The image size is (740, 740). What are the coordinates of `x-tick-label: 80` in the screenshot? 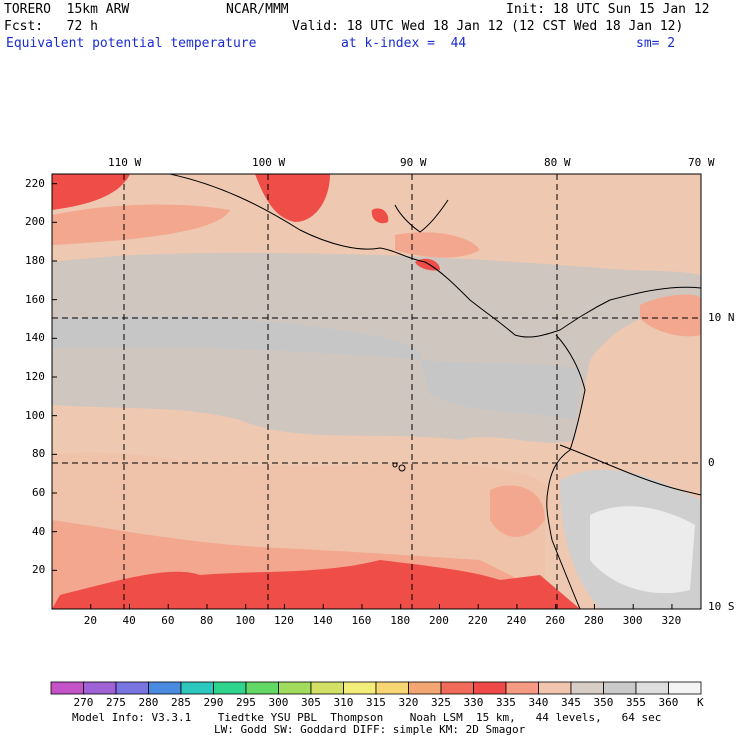 It's located at (206, 620).